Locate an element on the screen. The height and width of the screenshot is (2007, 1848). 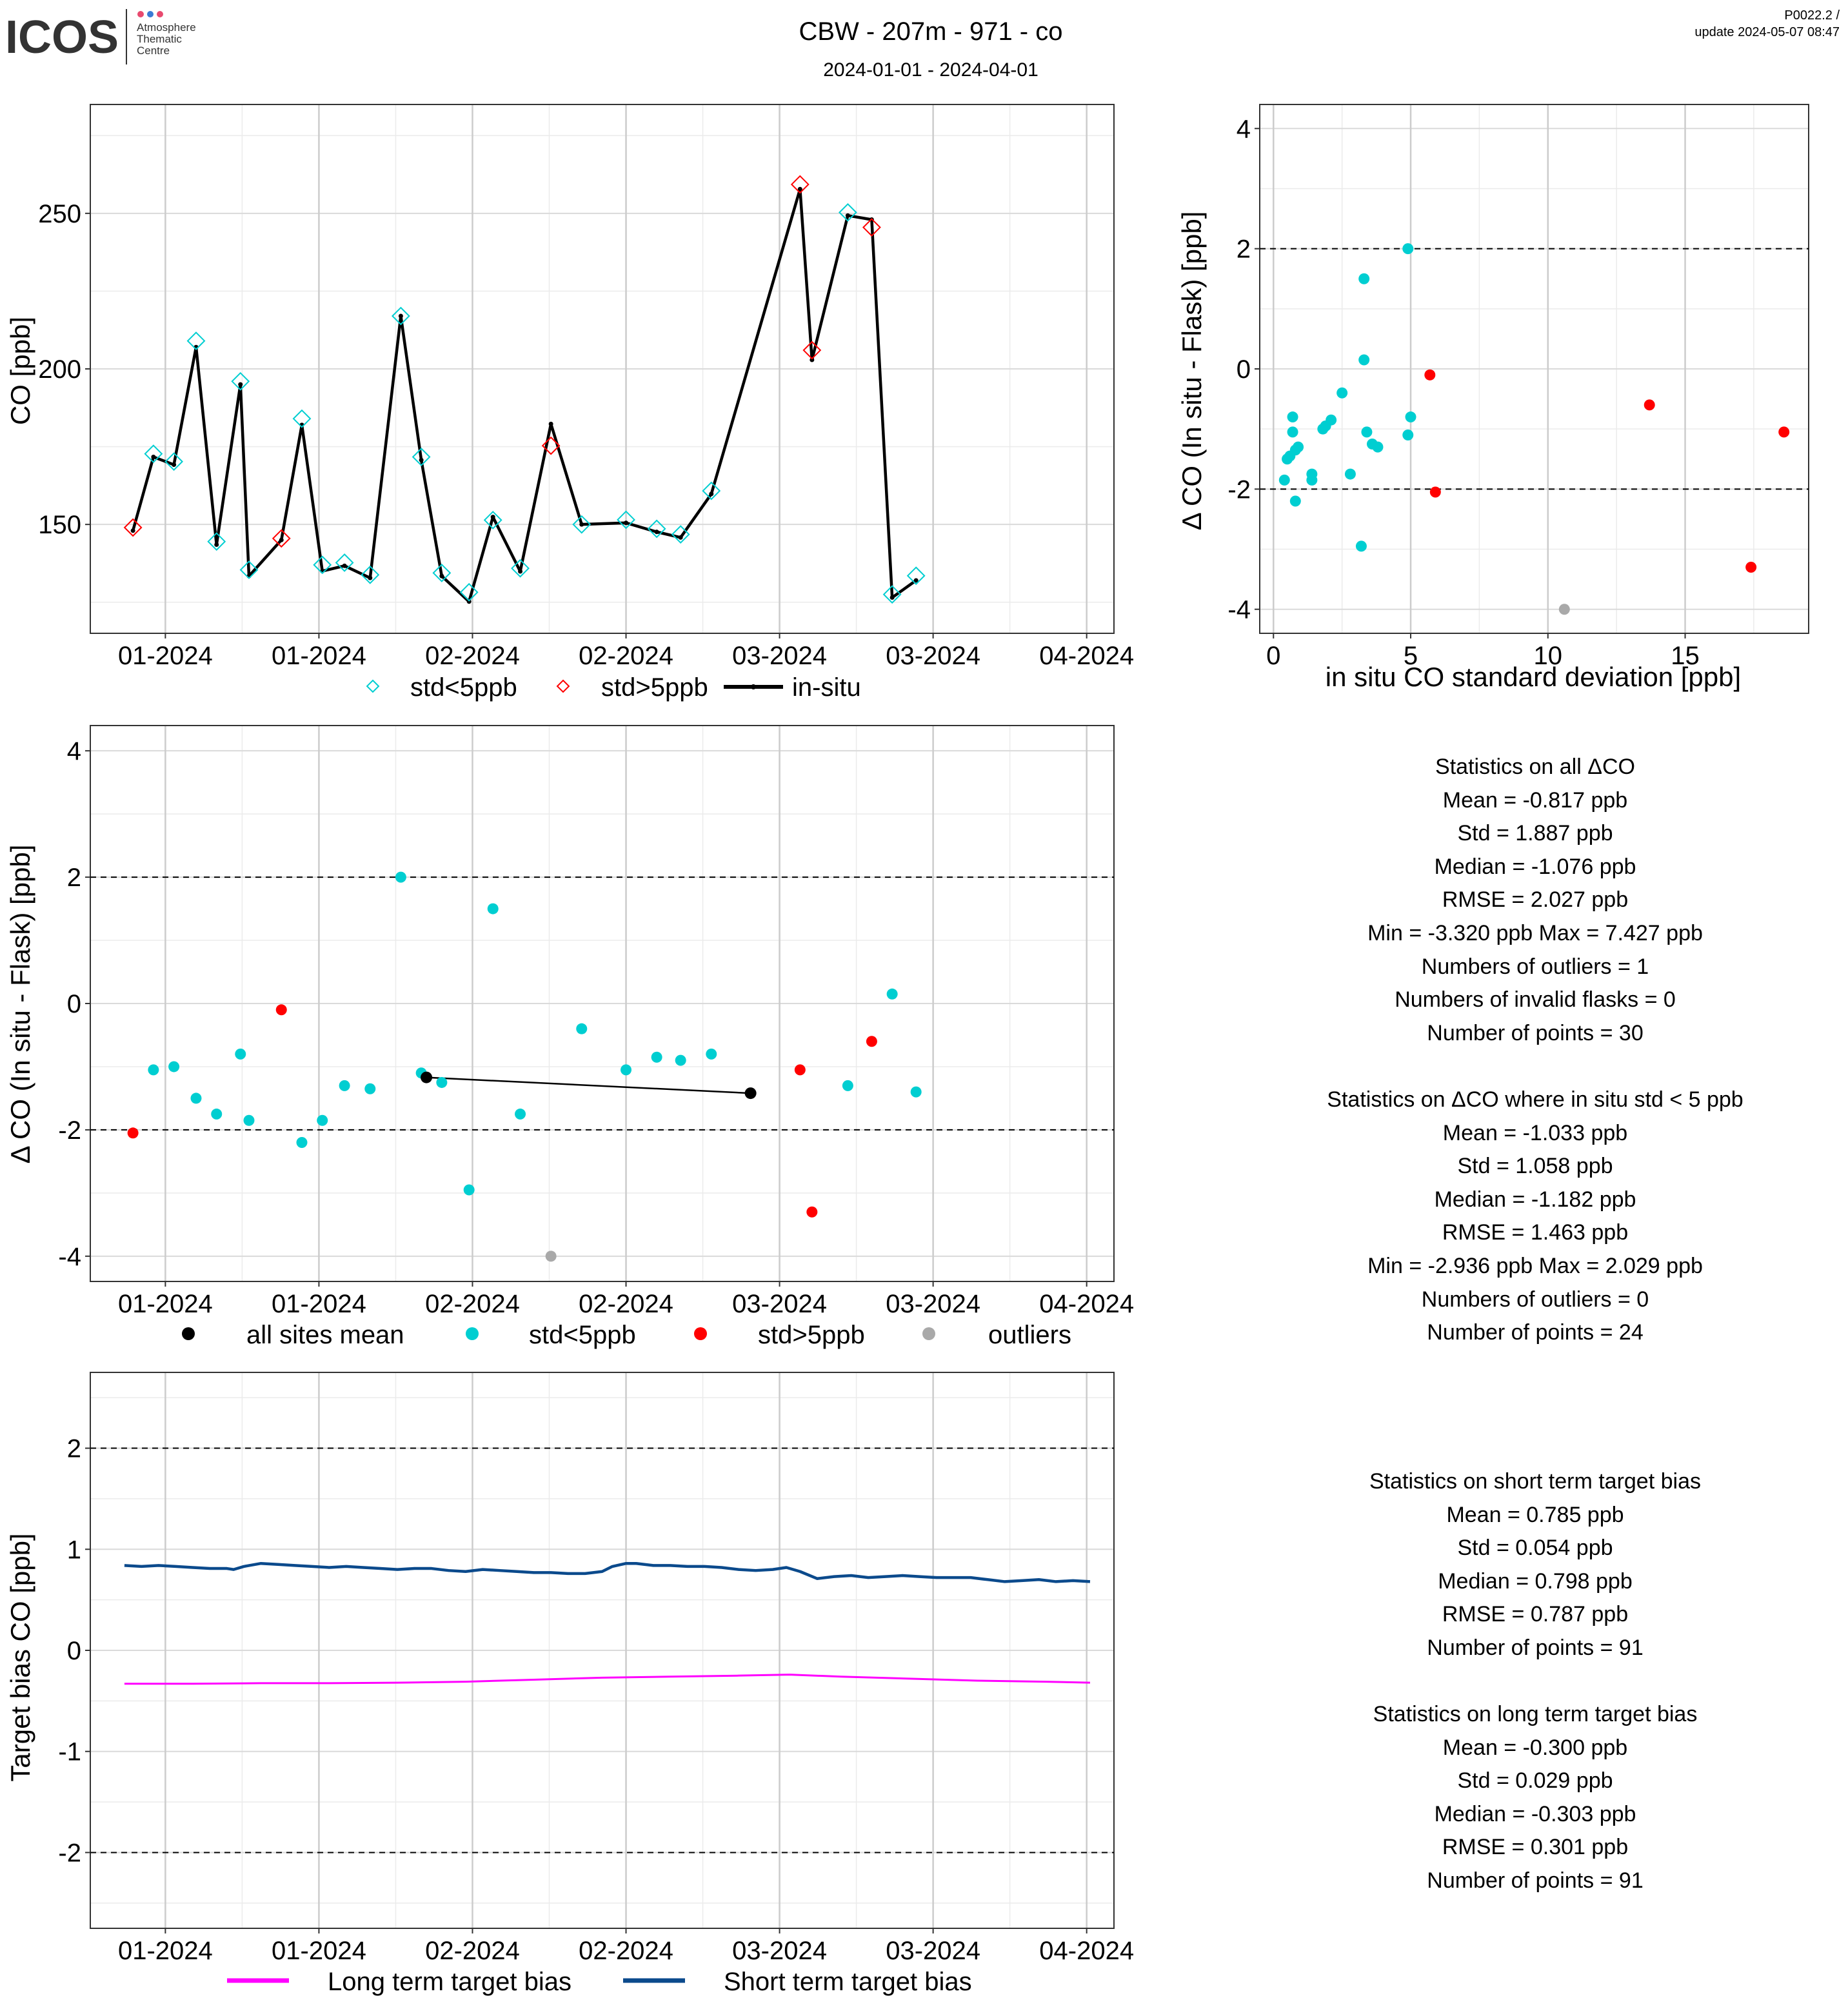
logo-sub-3: Centre is located at coordinates (153, 50).